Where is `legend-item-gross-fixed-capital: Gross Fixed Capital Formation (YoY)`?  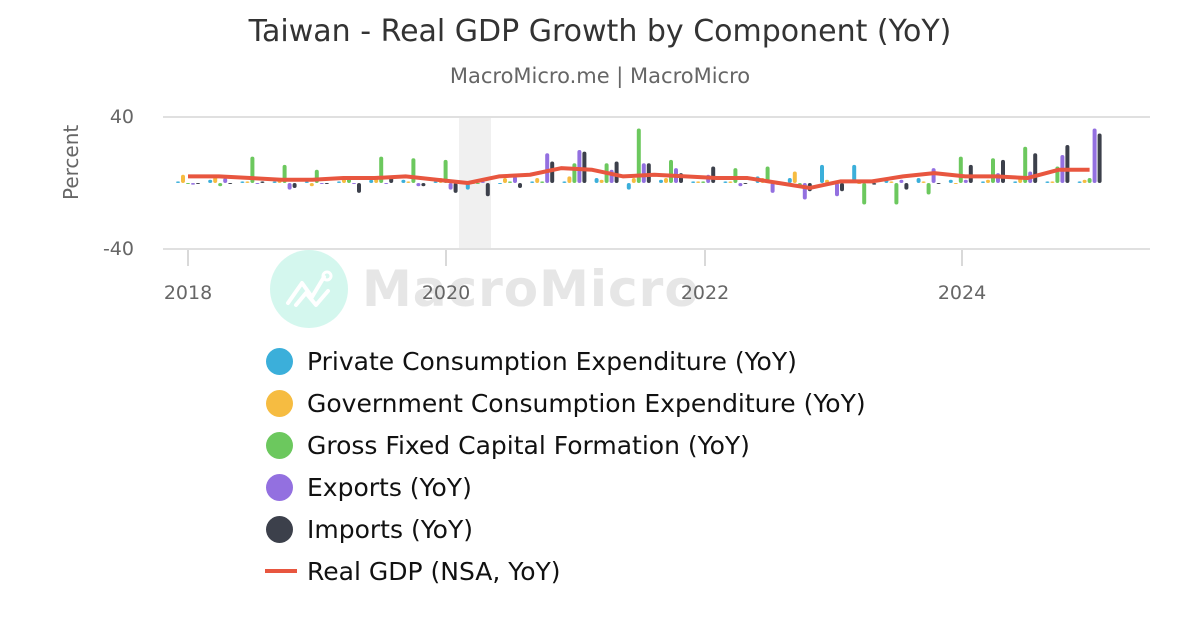
legend-item-gross-fixed-capital: Gross Fixed Capital Formation (YoY) is located at coordinates (566, 445).